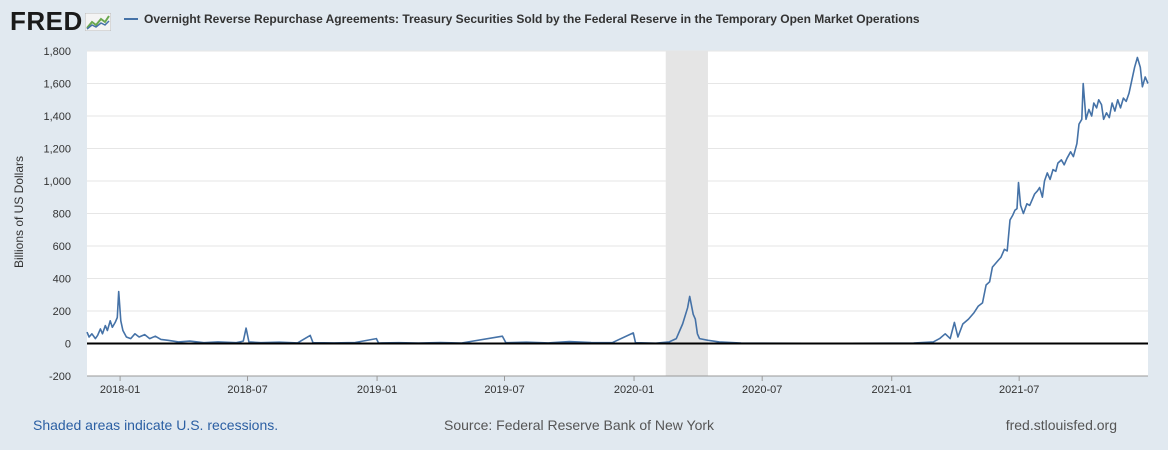  I want to click on source-text: Source: Federal Reserve Bank of New York, so click(579, 425).